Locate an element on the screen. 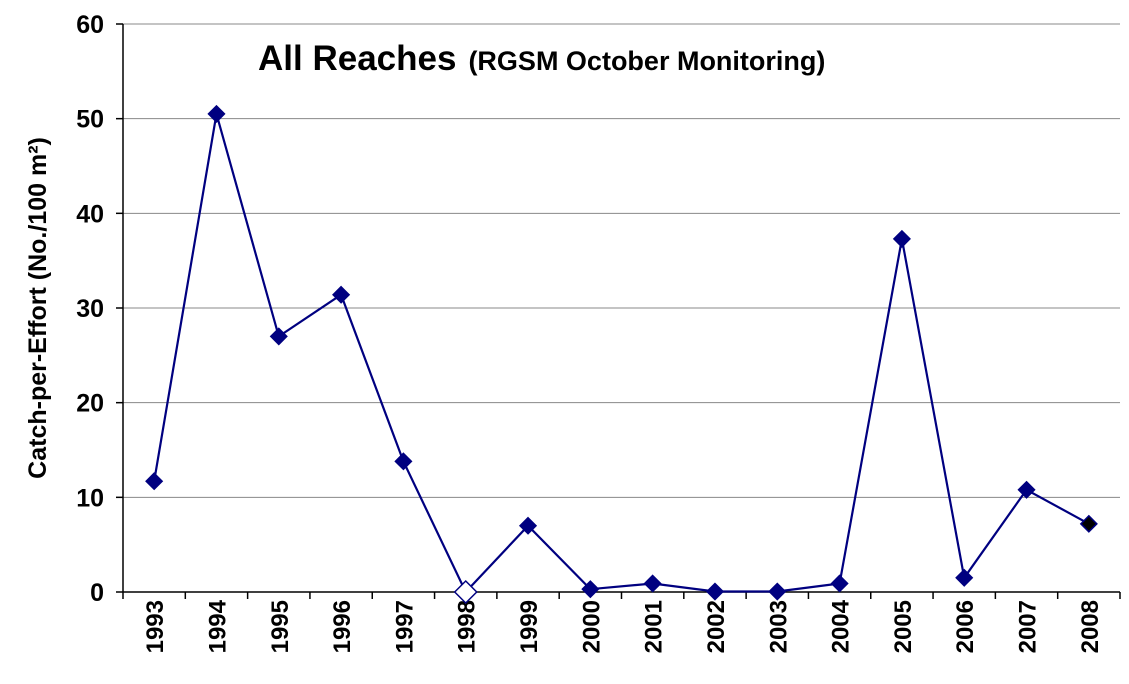  subtitle: (RGSM October Monitoring) is located at coordinates (646, 61).